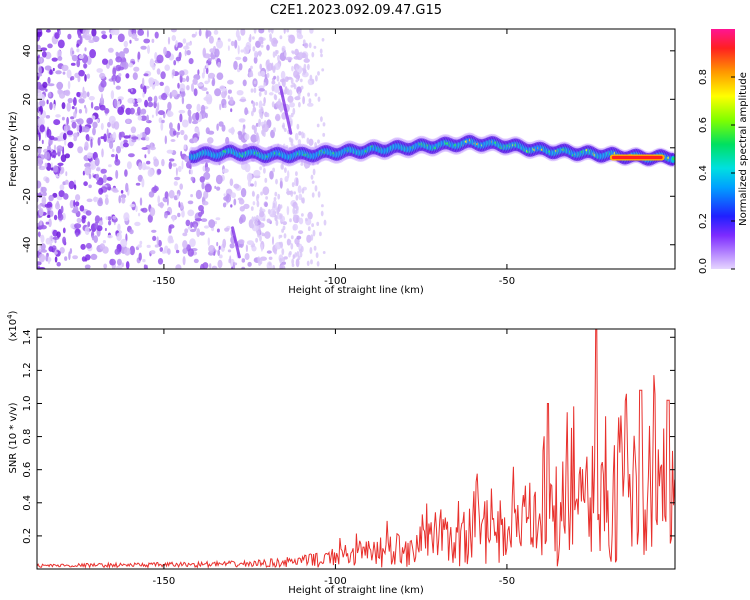 The image size is (750, 600). What do you see at coordinates (27, 337) in the screenshot?
I see `y-tick-label: 1.4` at bounding box center [27, 337].